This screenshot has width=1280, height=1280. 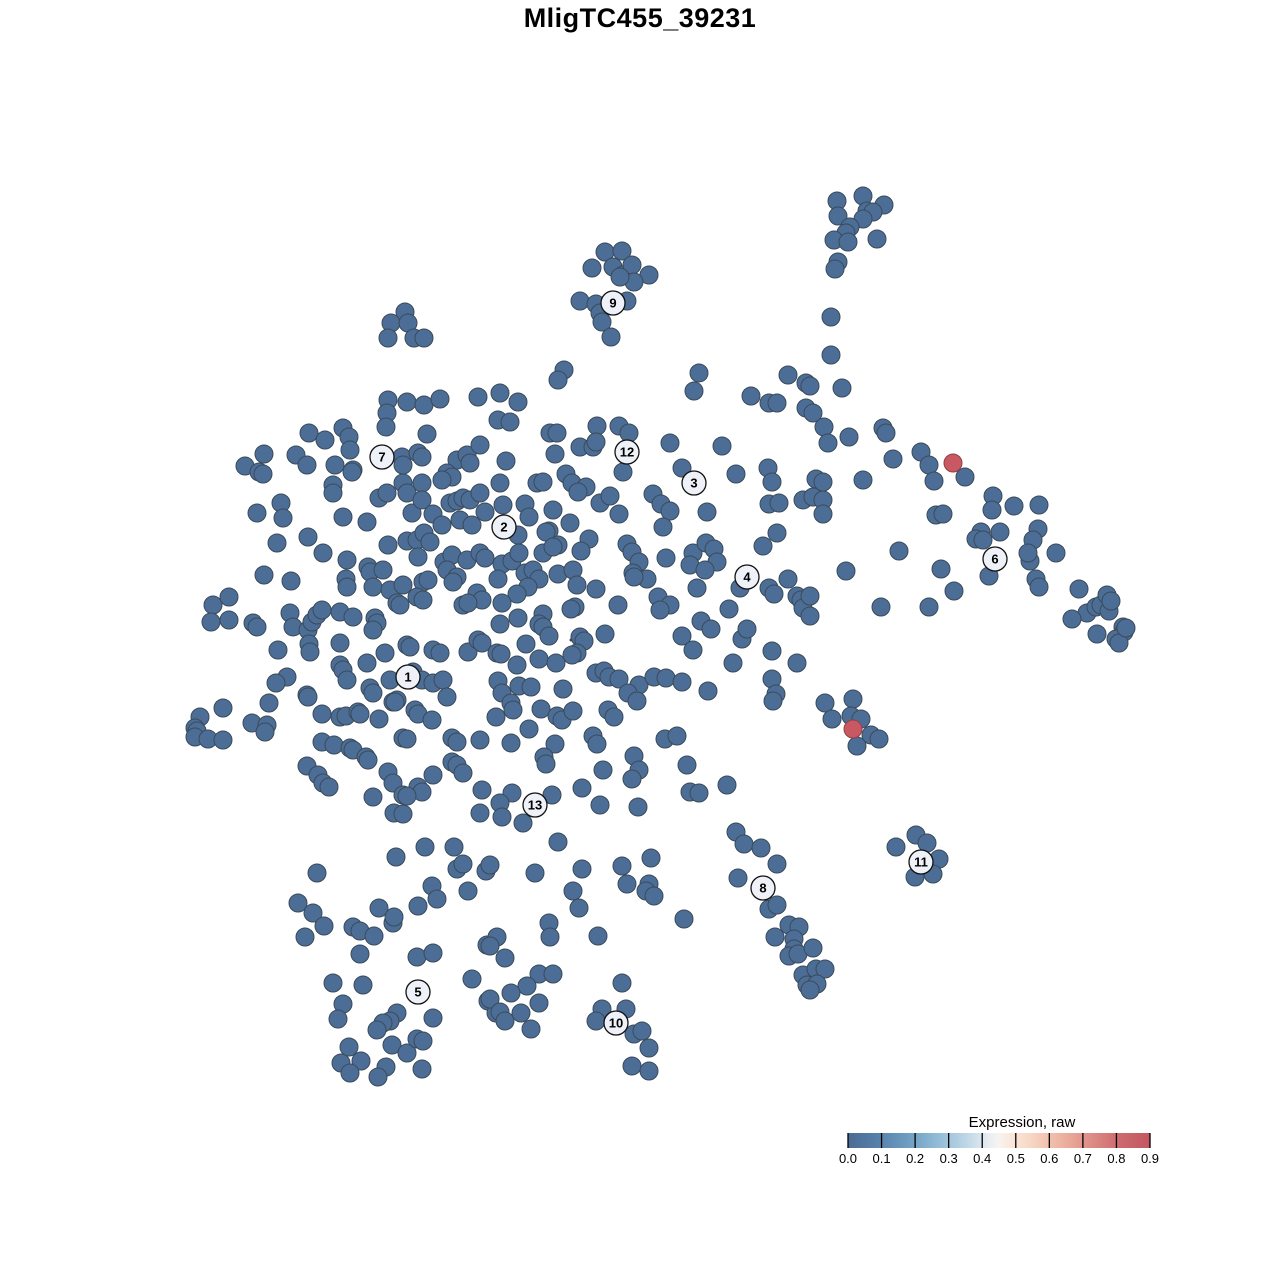 What do you see at coordinates (982, 1158) in the screenshot?
I see `legend-tick-label: 0.4` at bounding box center [982, 1158].